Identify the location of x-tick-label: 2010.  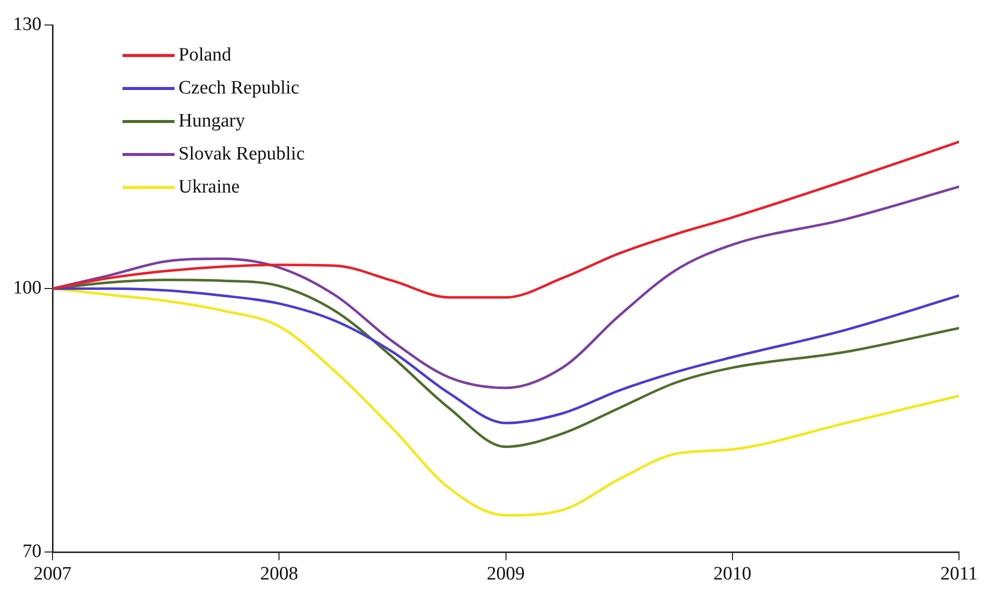
(732, 574).